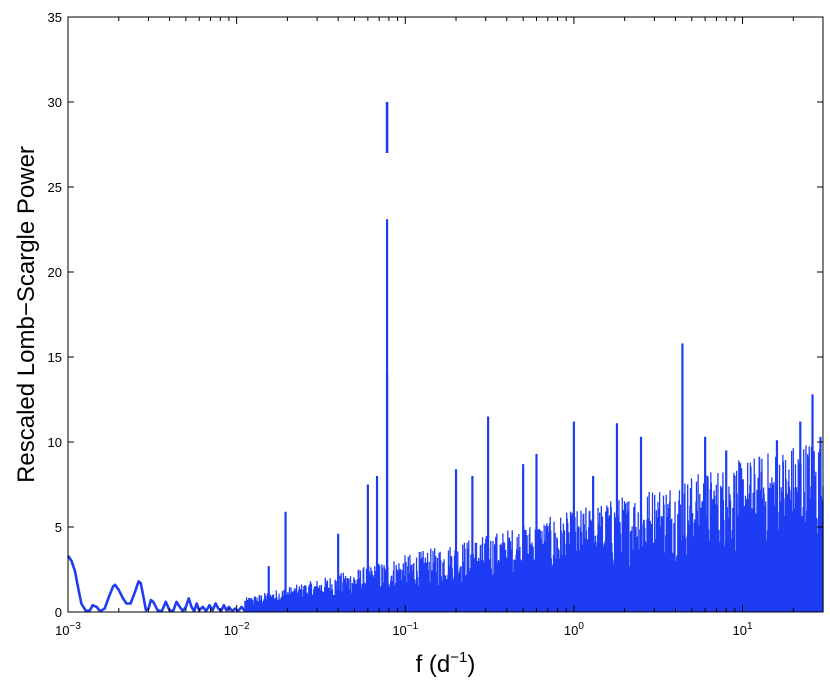 The width and height of the screenshot is (830, 683). I want to click on y-tick-label: 10, so click(55, 442).